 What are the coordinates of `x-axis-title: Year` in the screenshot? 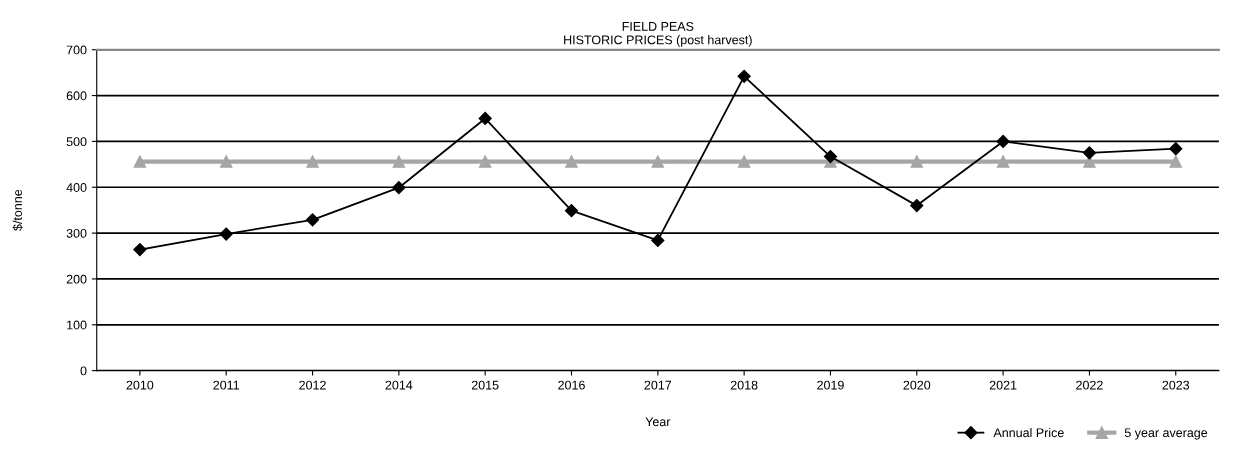 It's located at (658, 422).